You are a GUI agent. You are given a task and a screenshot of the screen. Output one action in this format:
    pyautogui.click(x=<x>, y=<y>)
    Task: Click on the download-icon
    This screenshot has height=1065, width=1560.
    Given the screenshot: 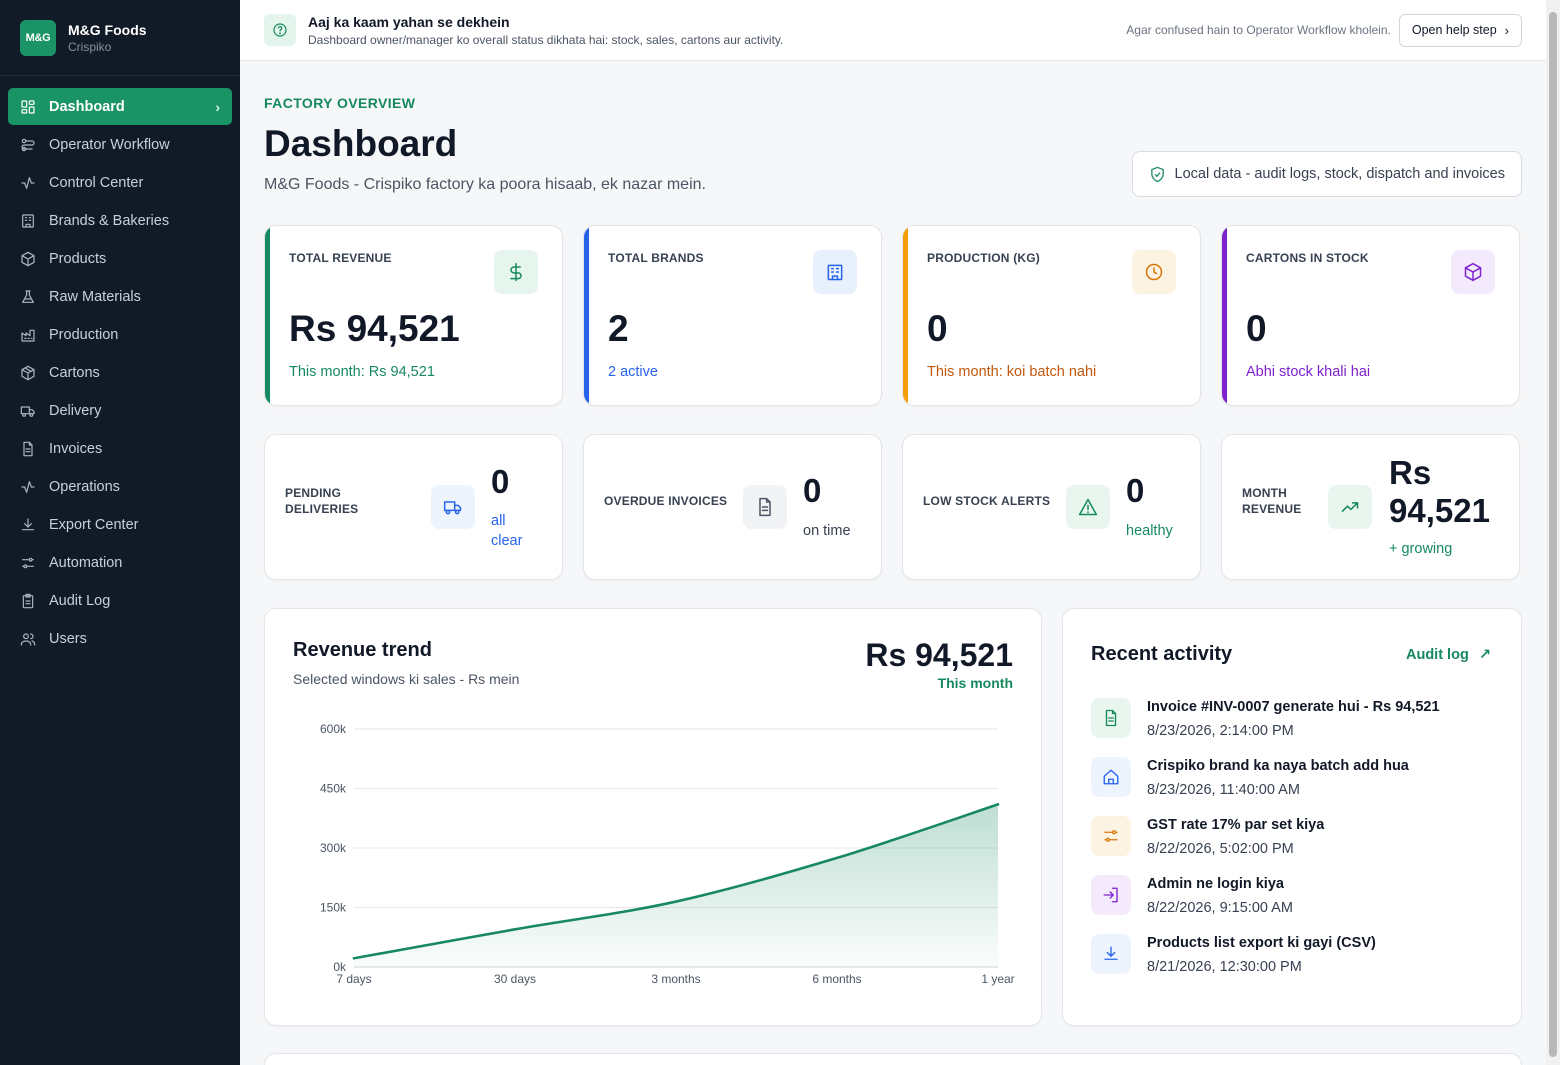 What is the action you would take?
    pyautogui.click(x=1111, y=954)
    